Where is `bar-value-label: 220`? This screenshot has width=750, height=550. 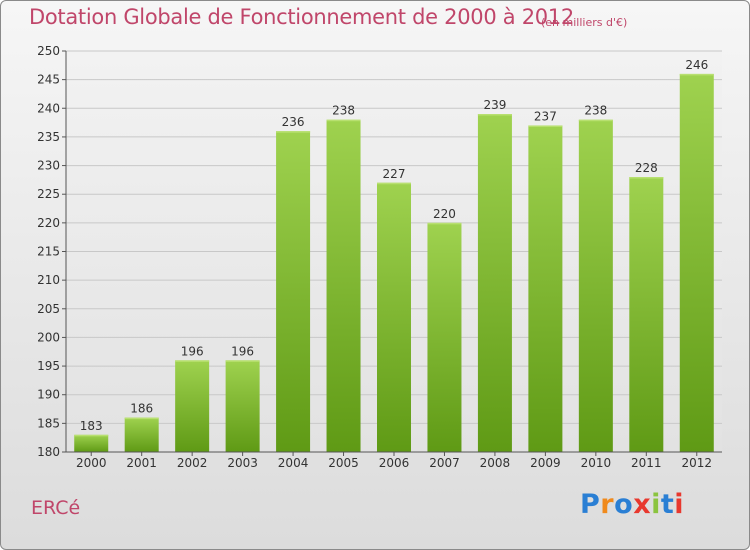
bar-value-label: 220 is located at coordinates (444, 214).